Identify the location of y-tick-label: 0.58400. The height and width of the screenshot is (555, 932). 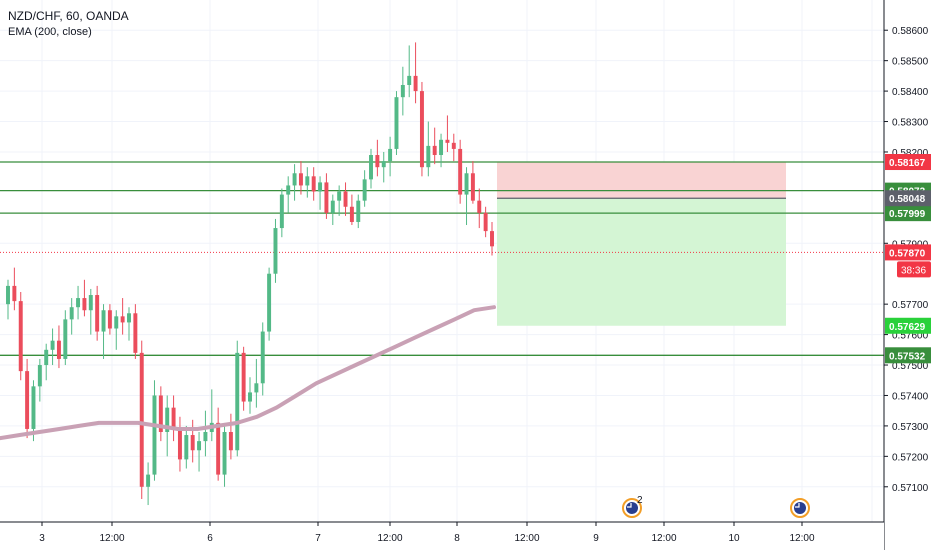
(910, 92).